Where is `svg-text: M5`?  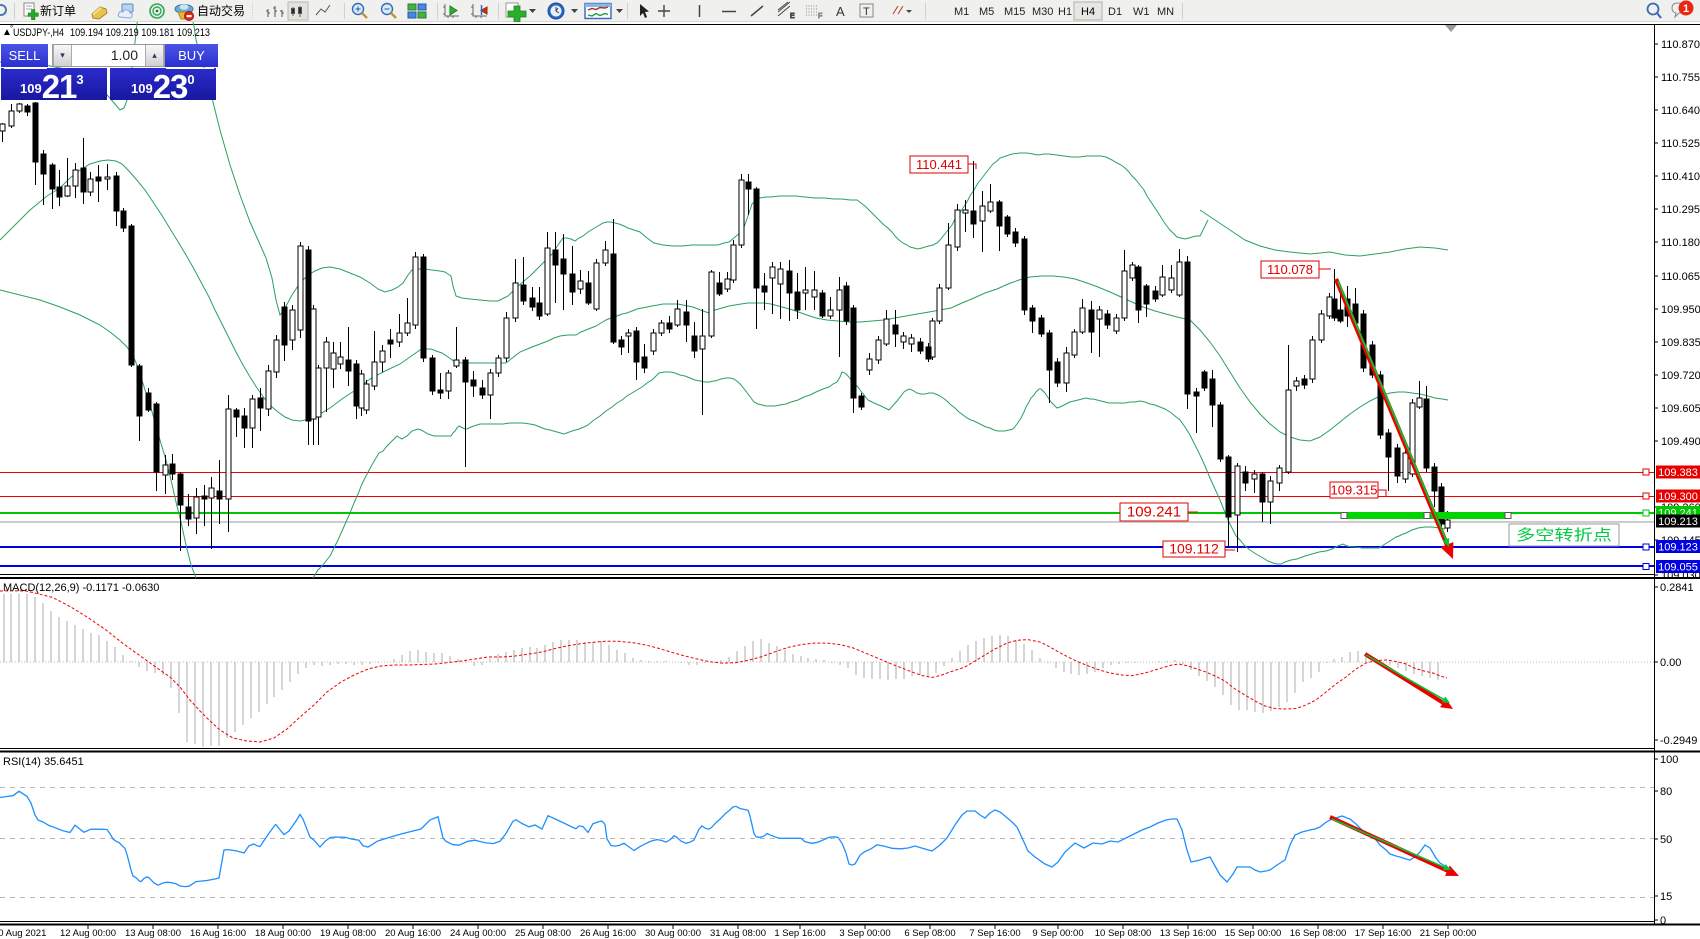 svg-text: M5 is located at coordinates (986, 12).